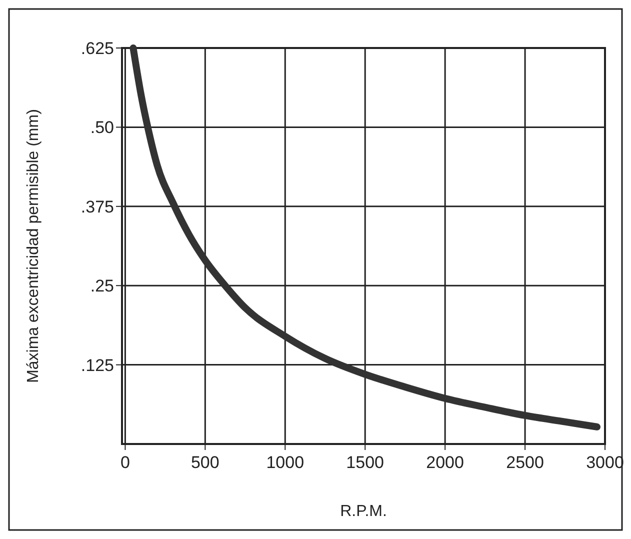 The width and height of the screenshot is (631, 539). Describe the element at coordinates (97, 365) in the screenshot. I see `y-tick-label: .125` at that location.